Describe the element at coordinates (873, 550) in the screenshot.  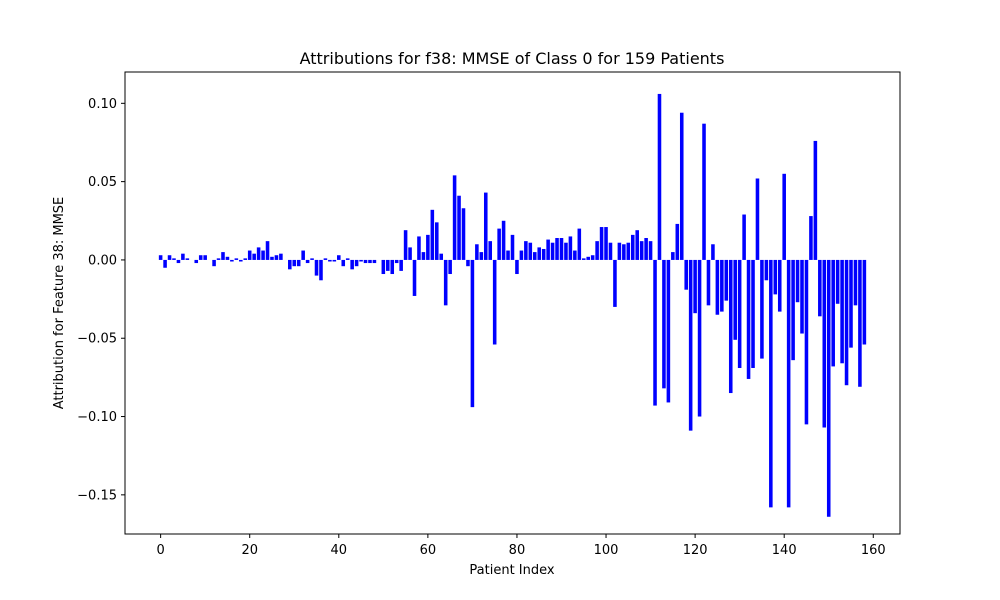
I see `x-tick-label: 160` at that location.